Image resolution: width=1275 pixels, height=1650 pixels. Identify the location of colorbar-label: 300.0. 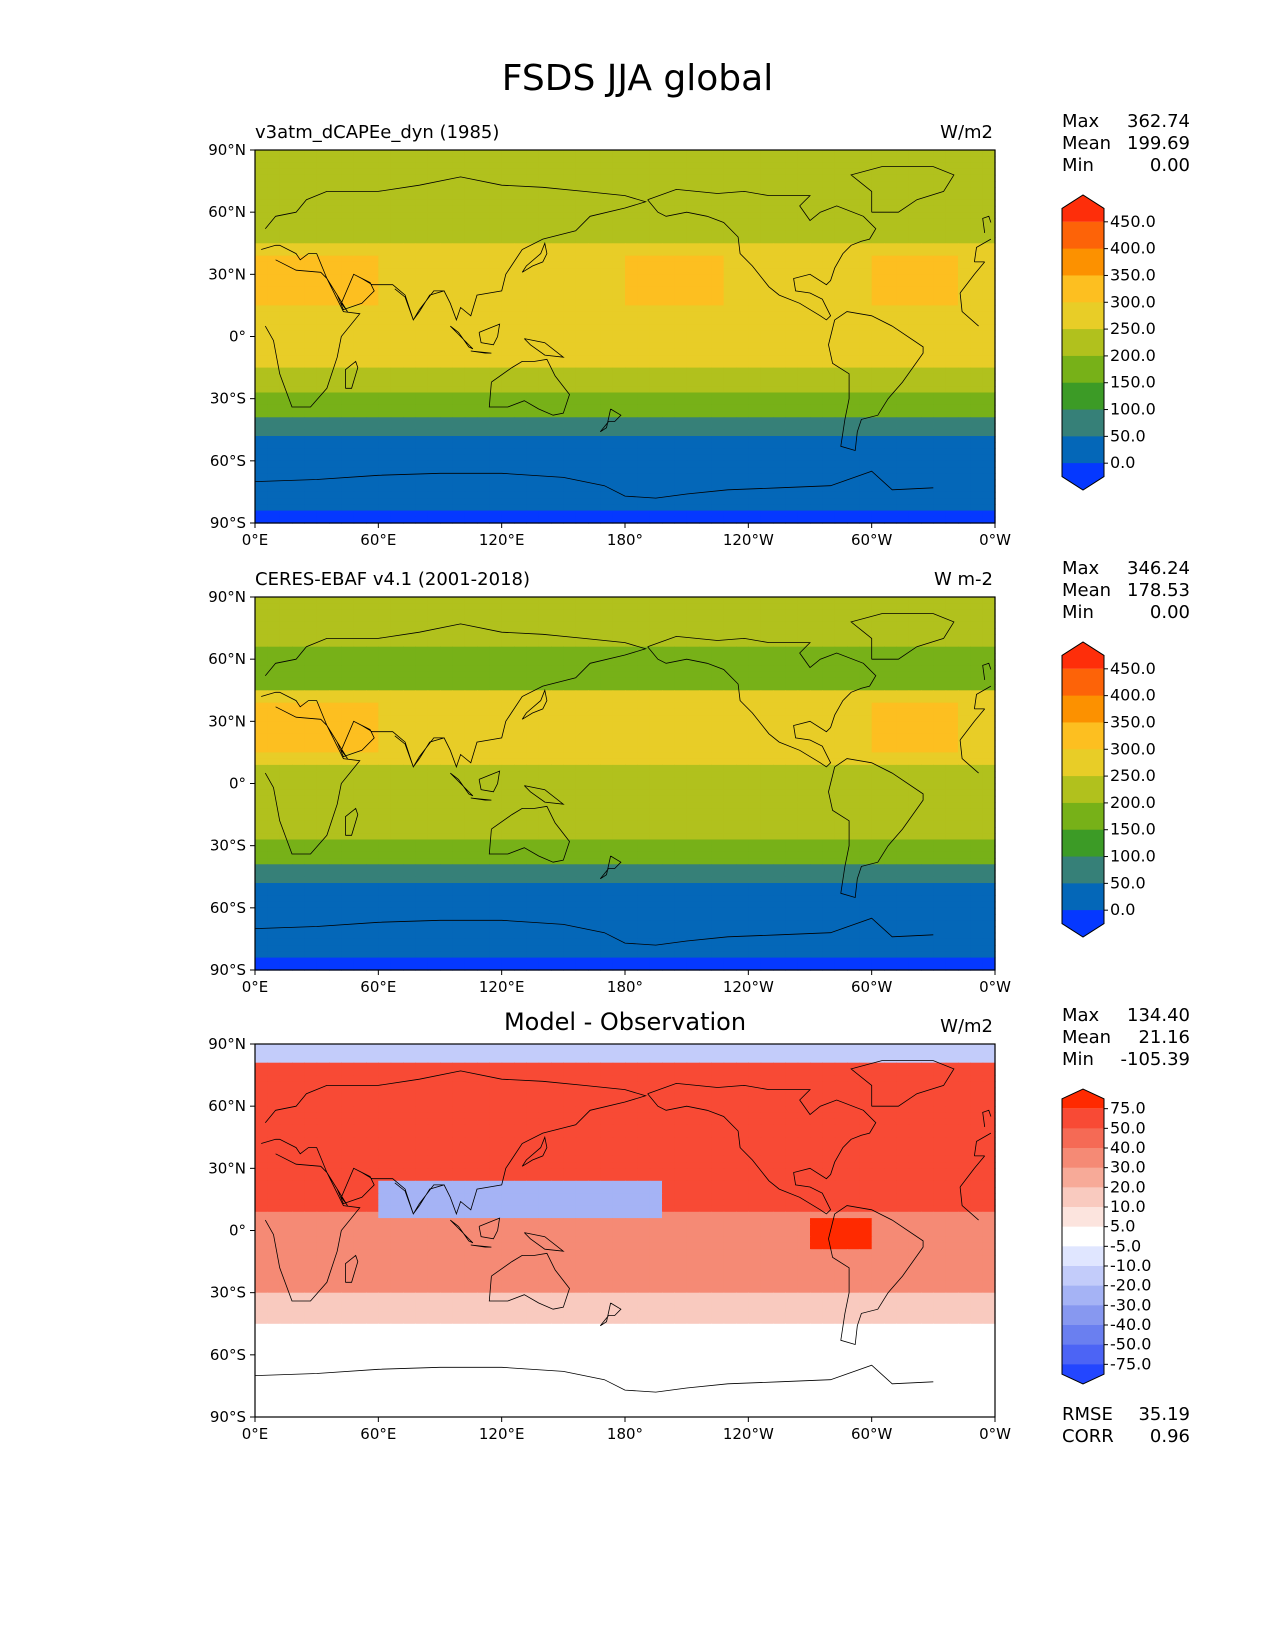
(1133, 301).